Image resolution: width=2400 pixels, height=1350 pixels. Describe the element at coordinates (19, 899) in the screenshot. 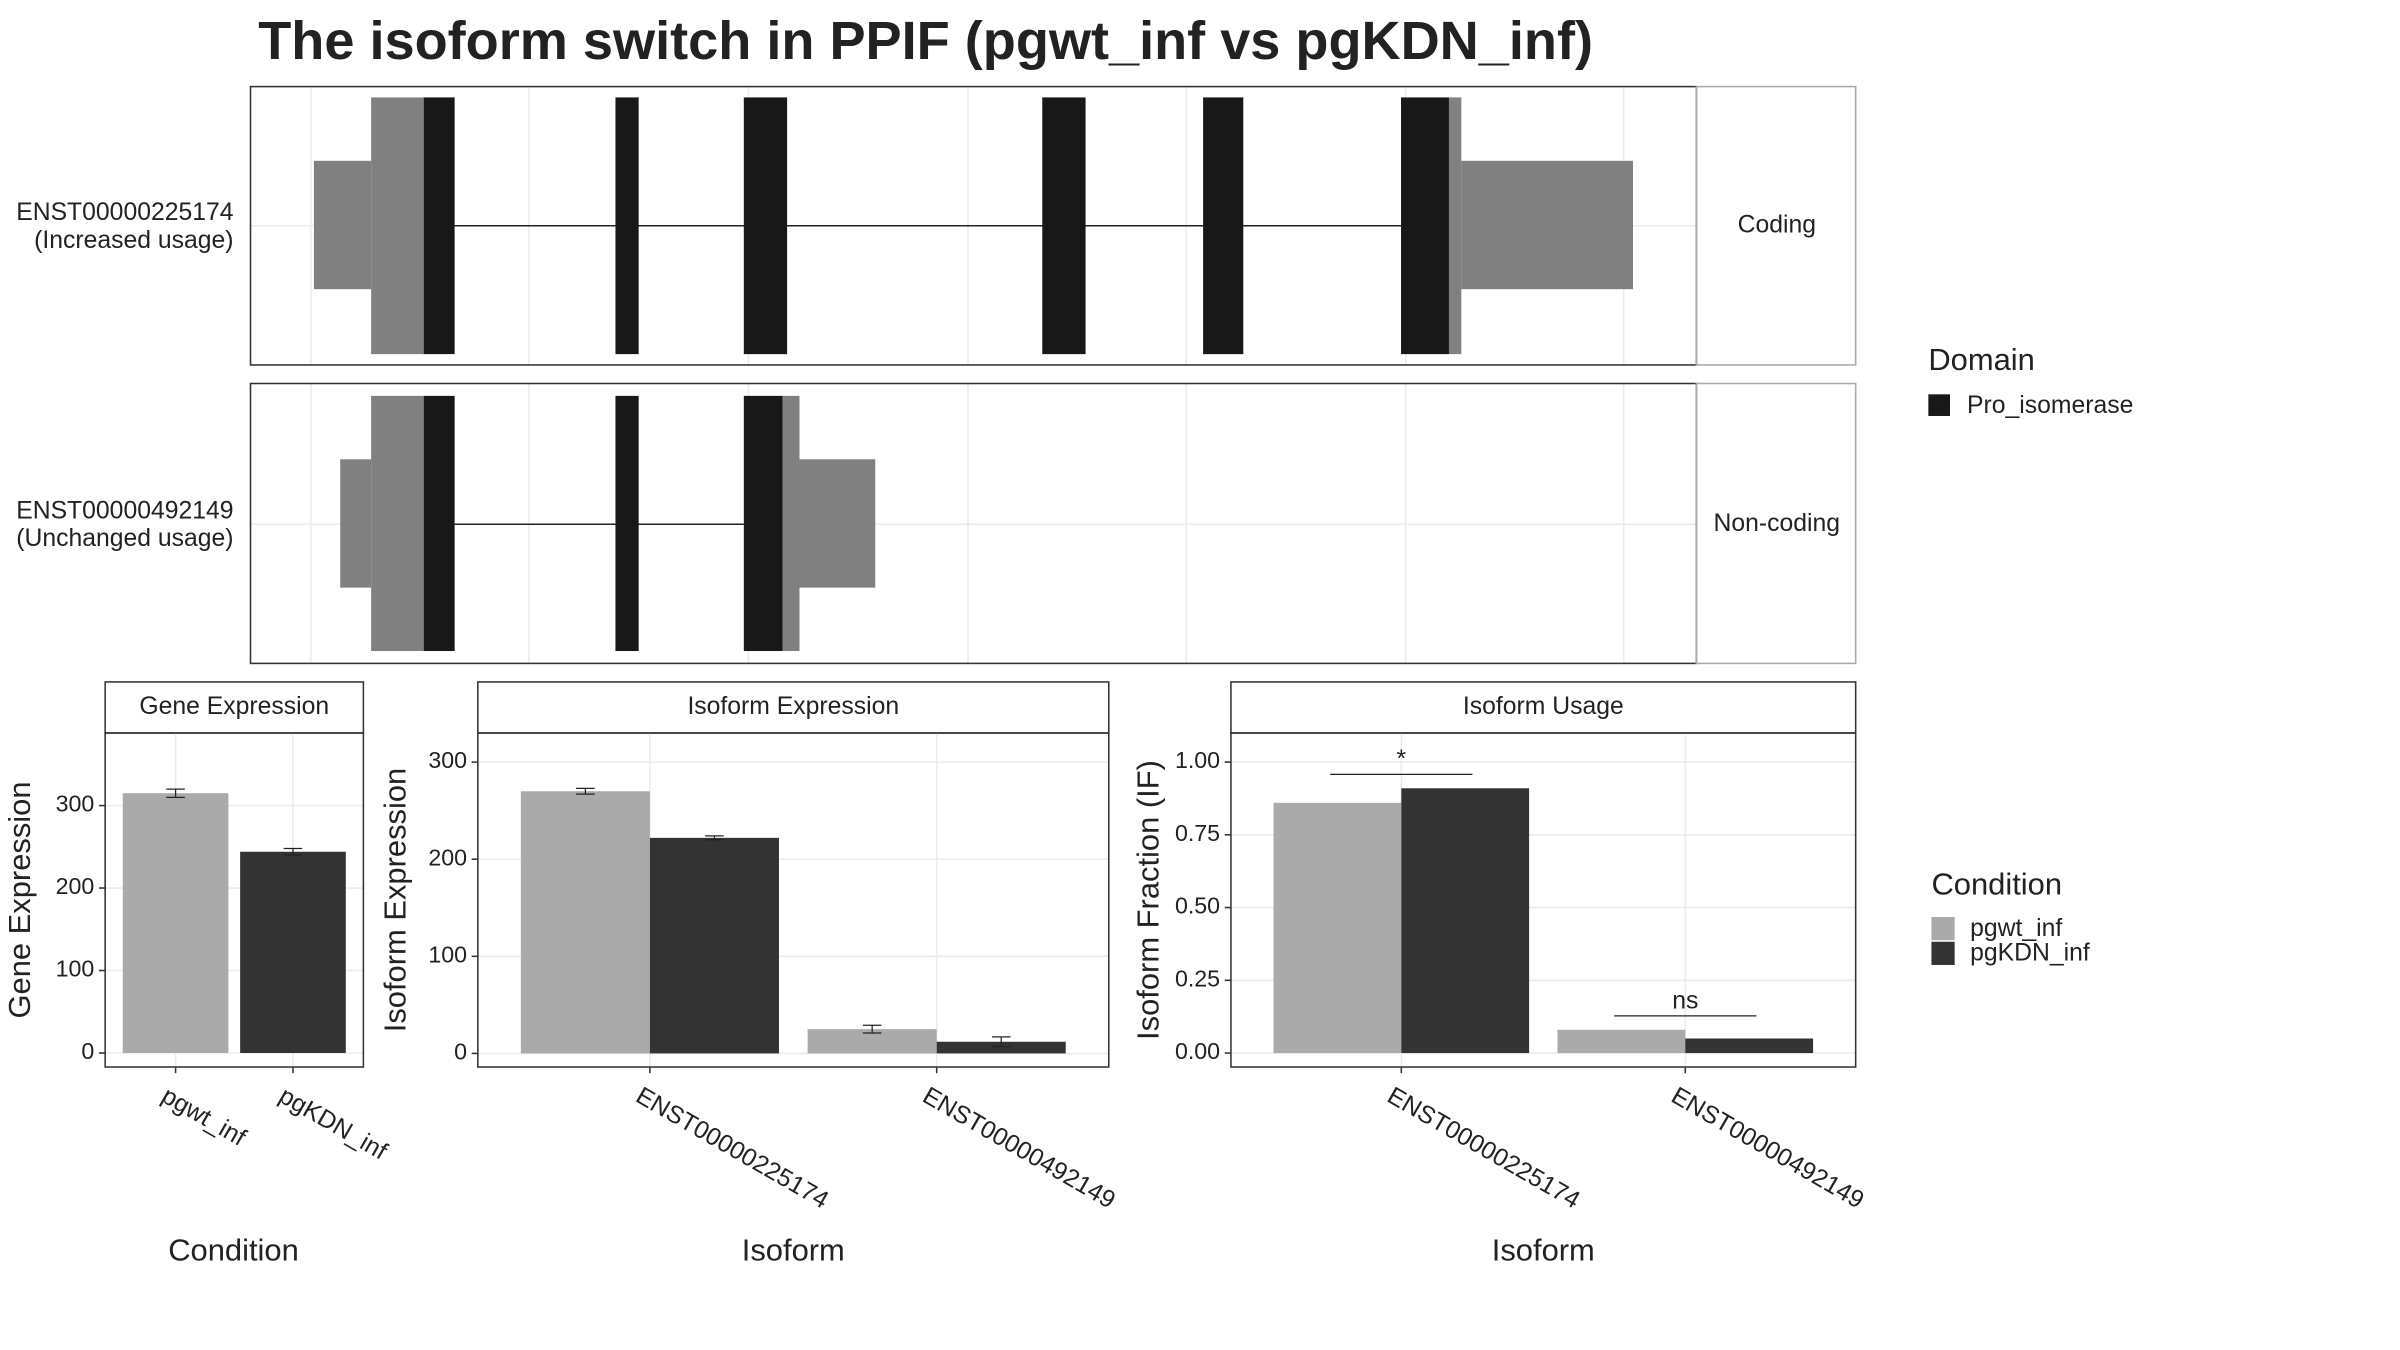

I see `y-axis-title: Gene Expression` at that location.